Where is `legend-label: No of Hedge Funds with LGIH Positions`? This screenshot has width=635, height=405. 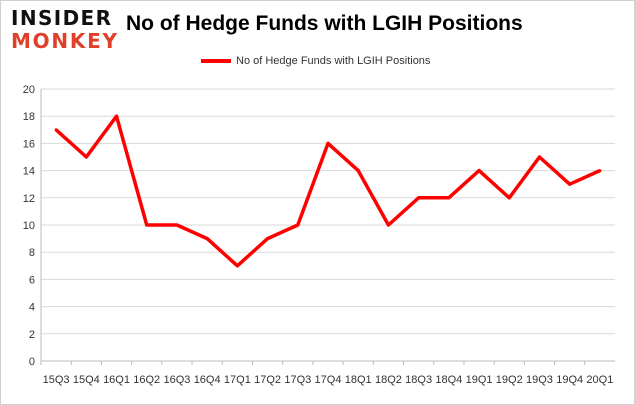 legend-label: No of Hedge Funds with LGIH Positions is located at coordinates (333, 61).